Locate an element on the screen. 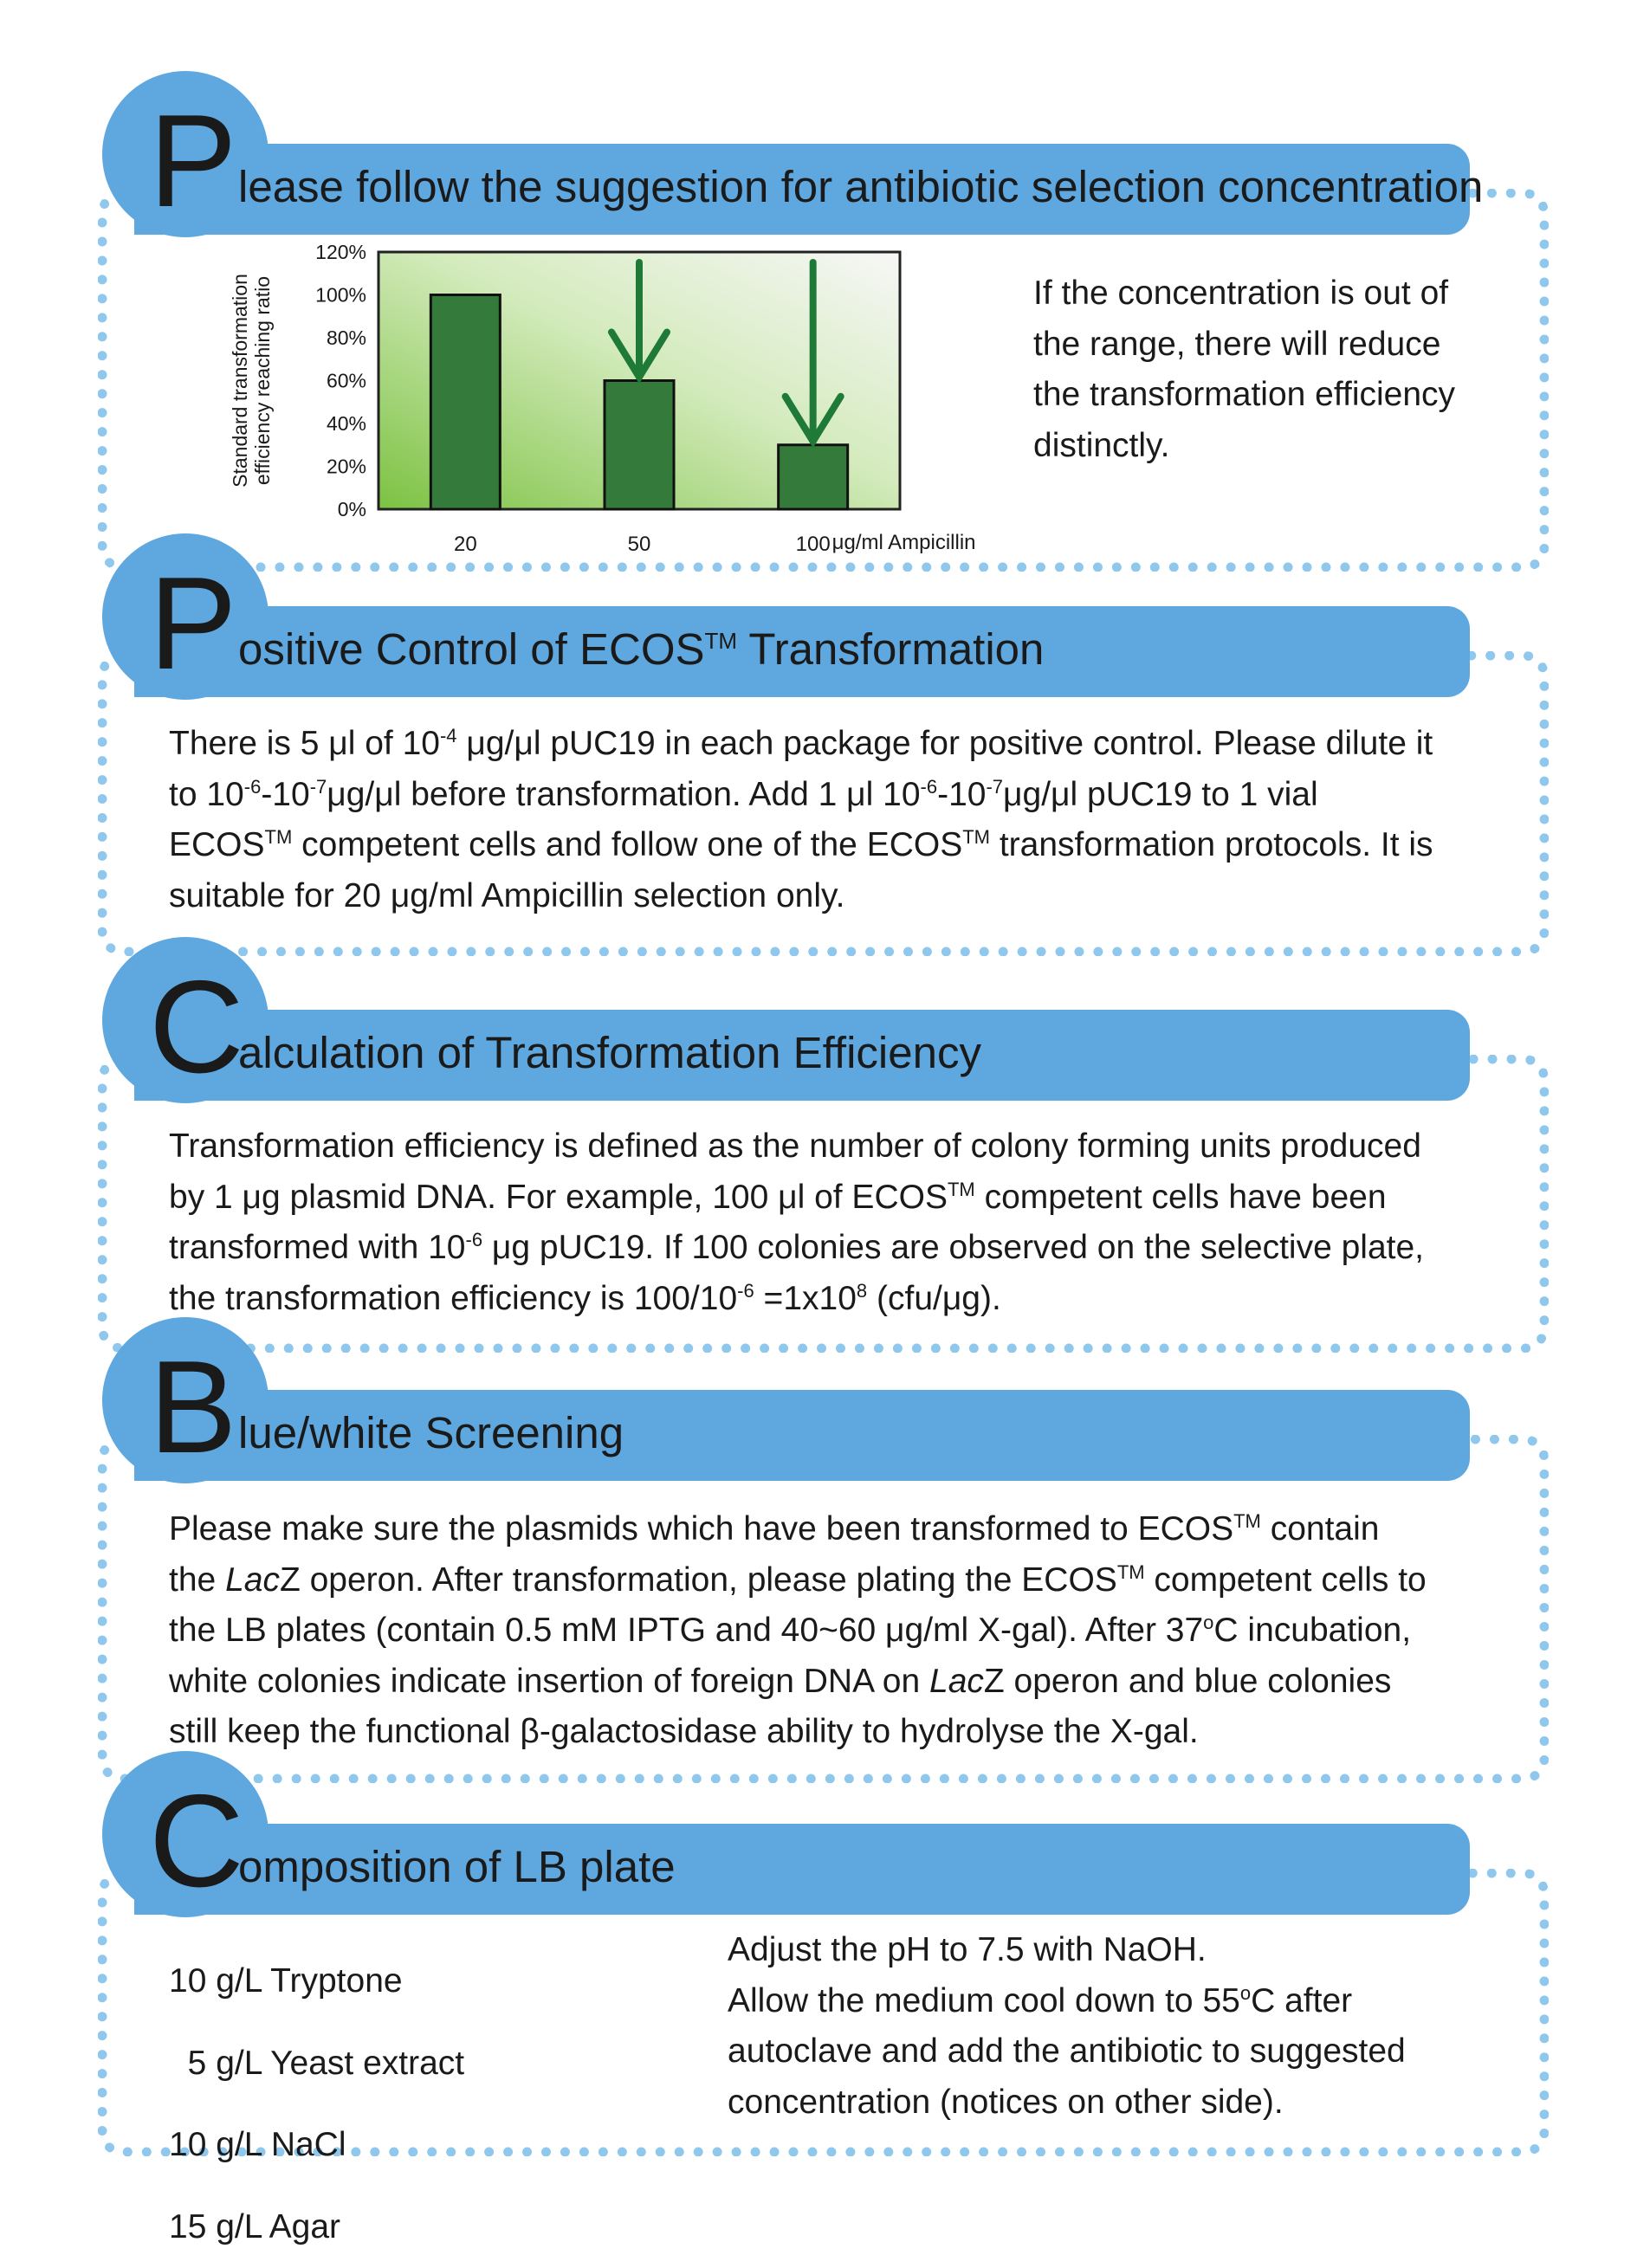  y-axis-label-line: efficiency reaching ratio is located at coordinates (262, 380).